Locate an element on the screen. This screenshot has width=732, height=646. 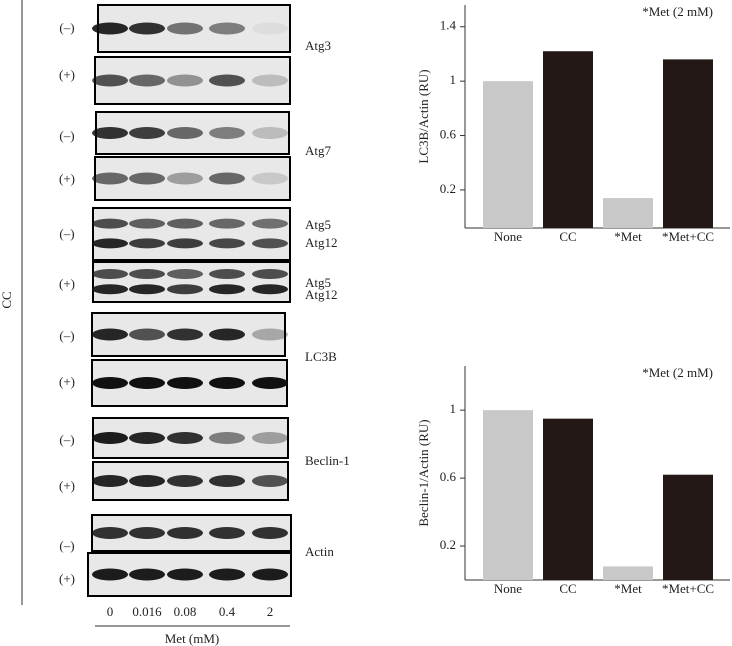
side-label: CC is located at coordinates (7, 299).